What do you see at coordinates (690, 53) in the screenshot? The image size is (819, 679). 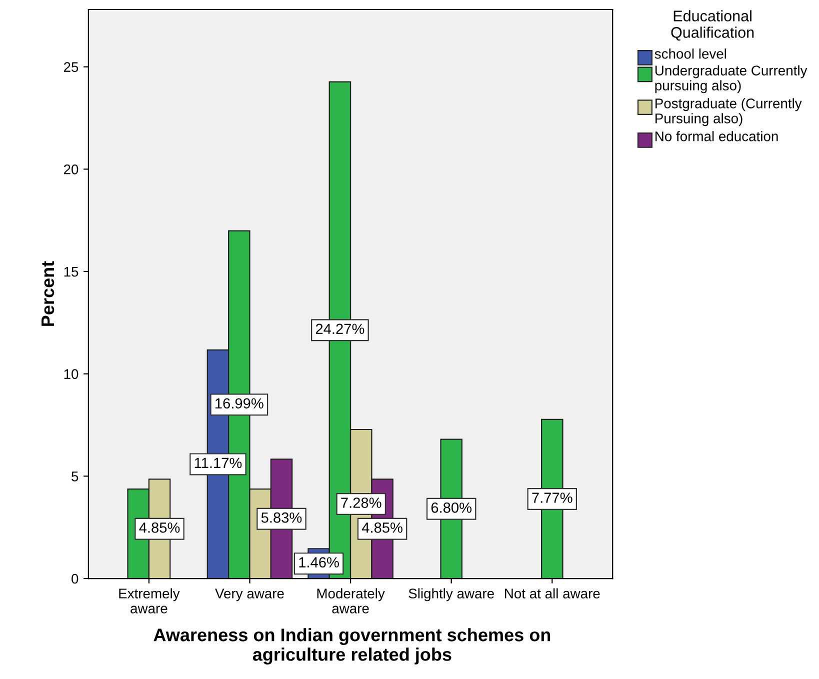 I see `legend-label: school level` at bounding box center [690, 53].